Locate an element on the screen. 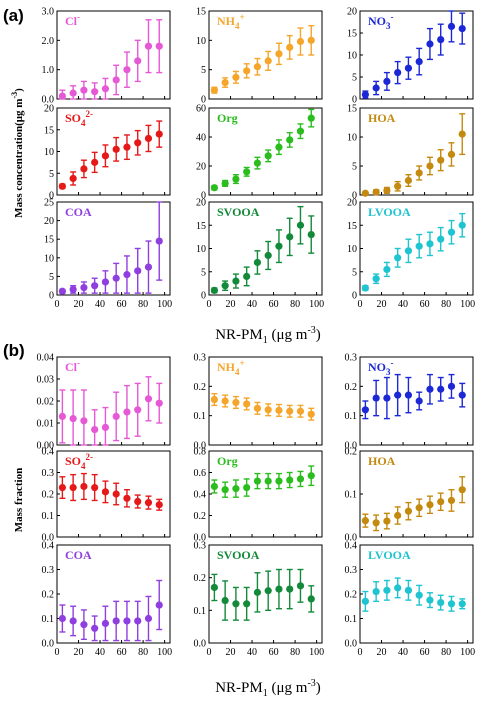 Image resolution: width=500 pixels, height=703 pixels. y-axis-label-text: Mass fraction is located at coordinates (19, 500).